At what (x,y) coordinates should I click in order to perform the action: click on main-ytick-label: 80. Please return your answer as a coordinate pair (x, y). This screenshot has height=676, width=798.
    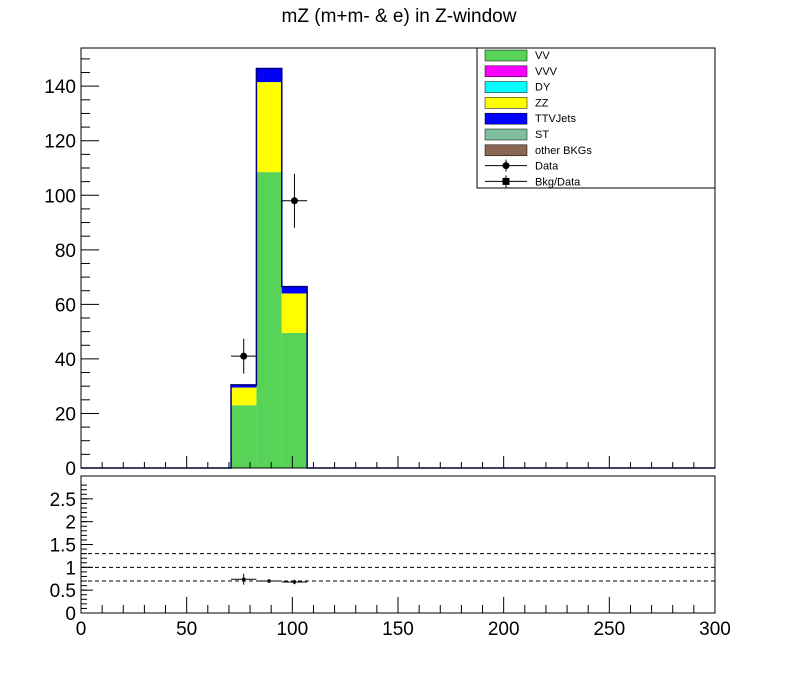
    Looking at the image, I should click on (65, 251).